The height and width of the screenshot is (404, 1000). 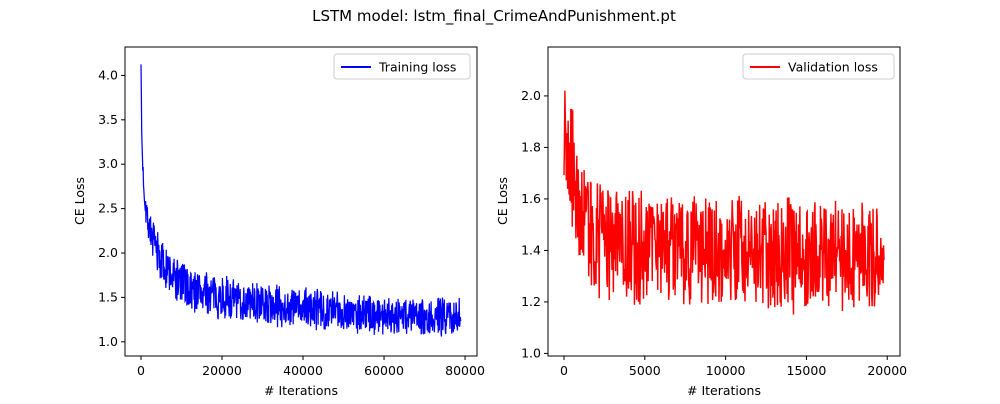 What do you see at coordinates (887, 370) in the screenshot?
I see `validation-x-tick-label: 20000` at bounding box center [887, 370].